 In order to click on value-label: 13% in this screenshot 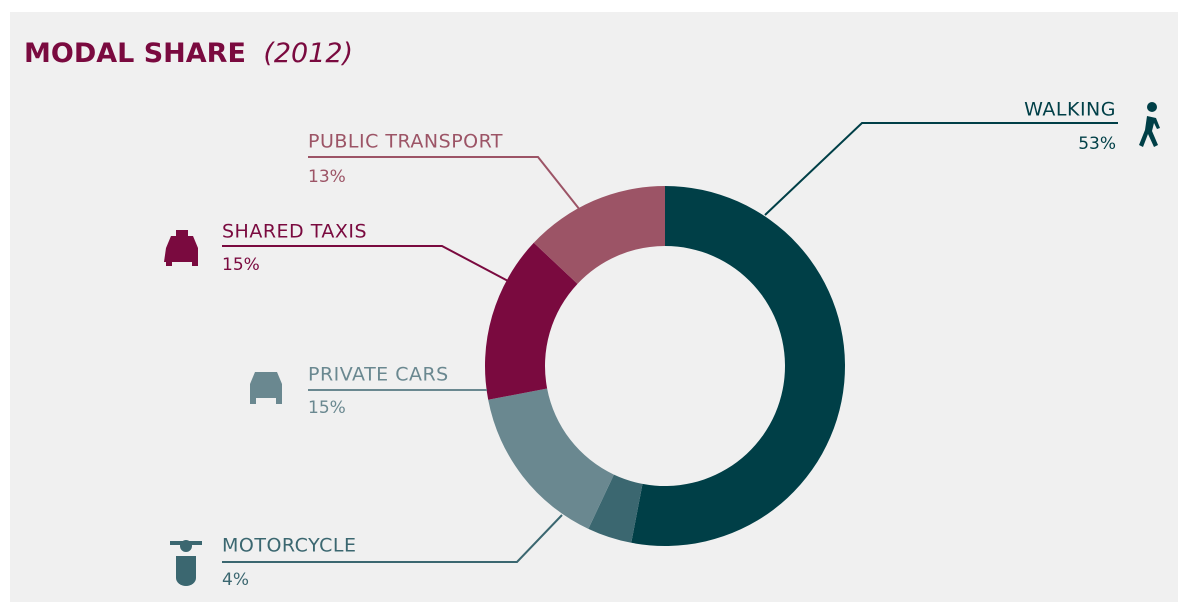, I will do `click(327, 177)`.